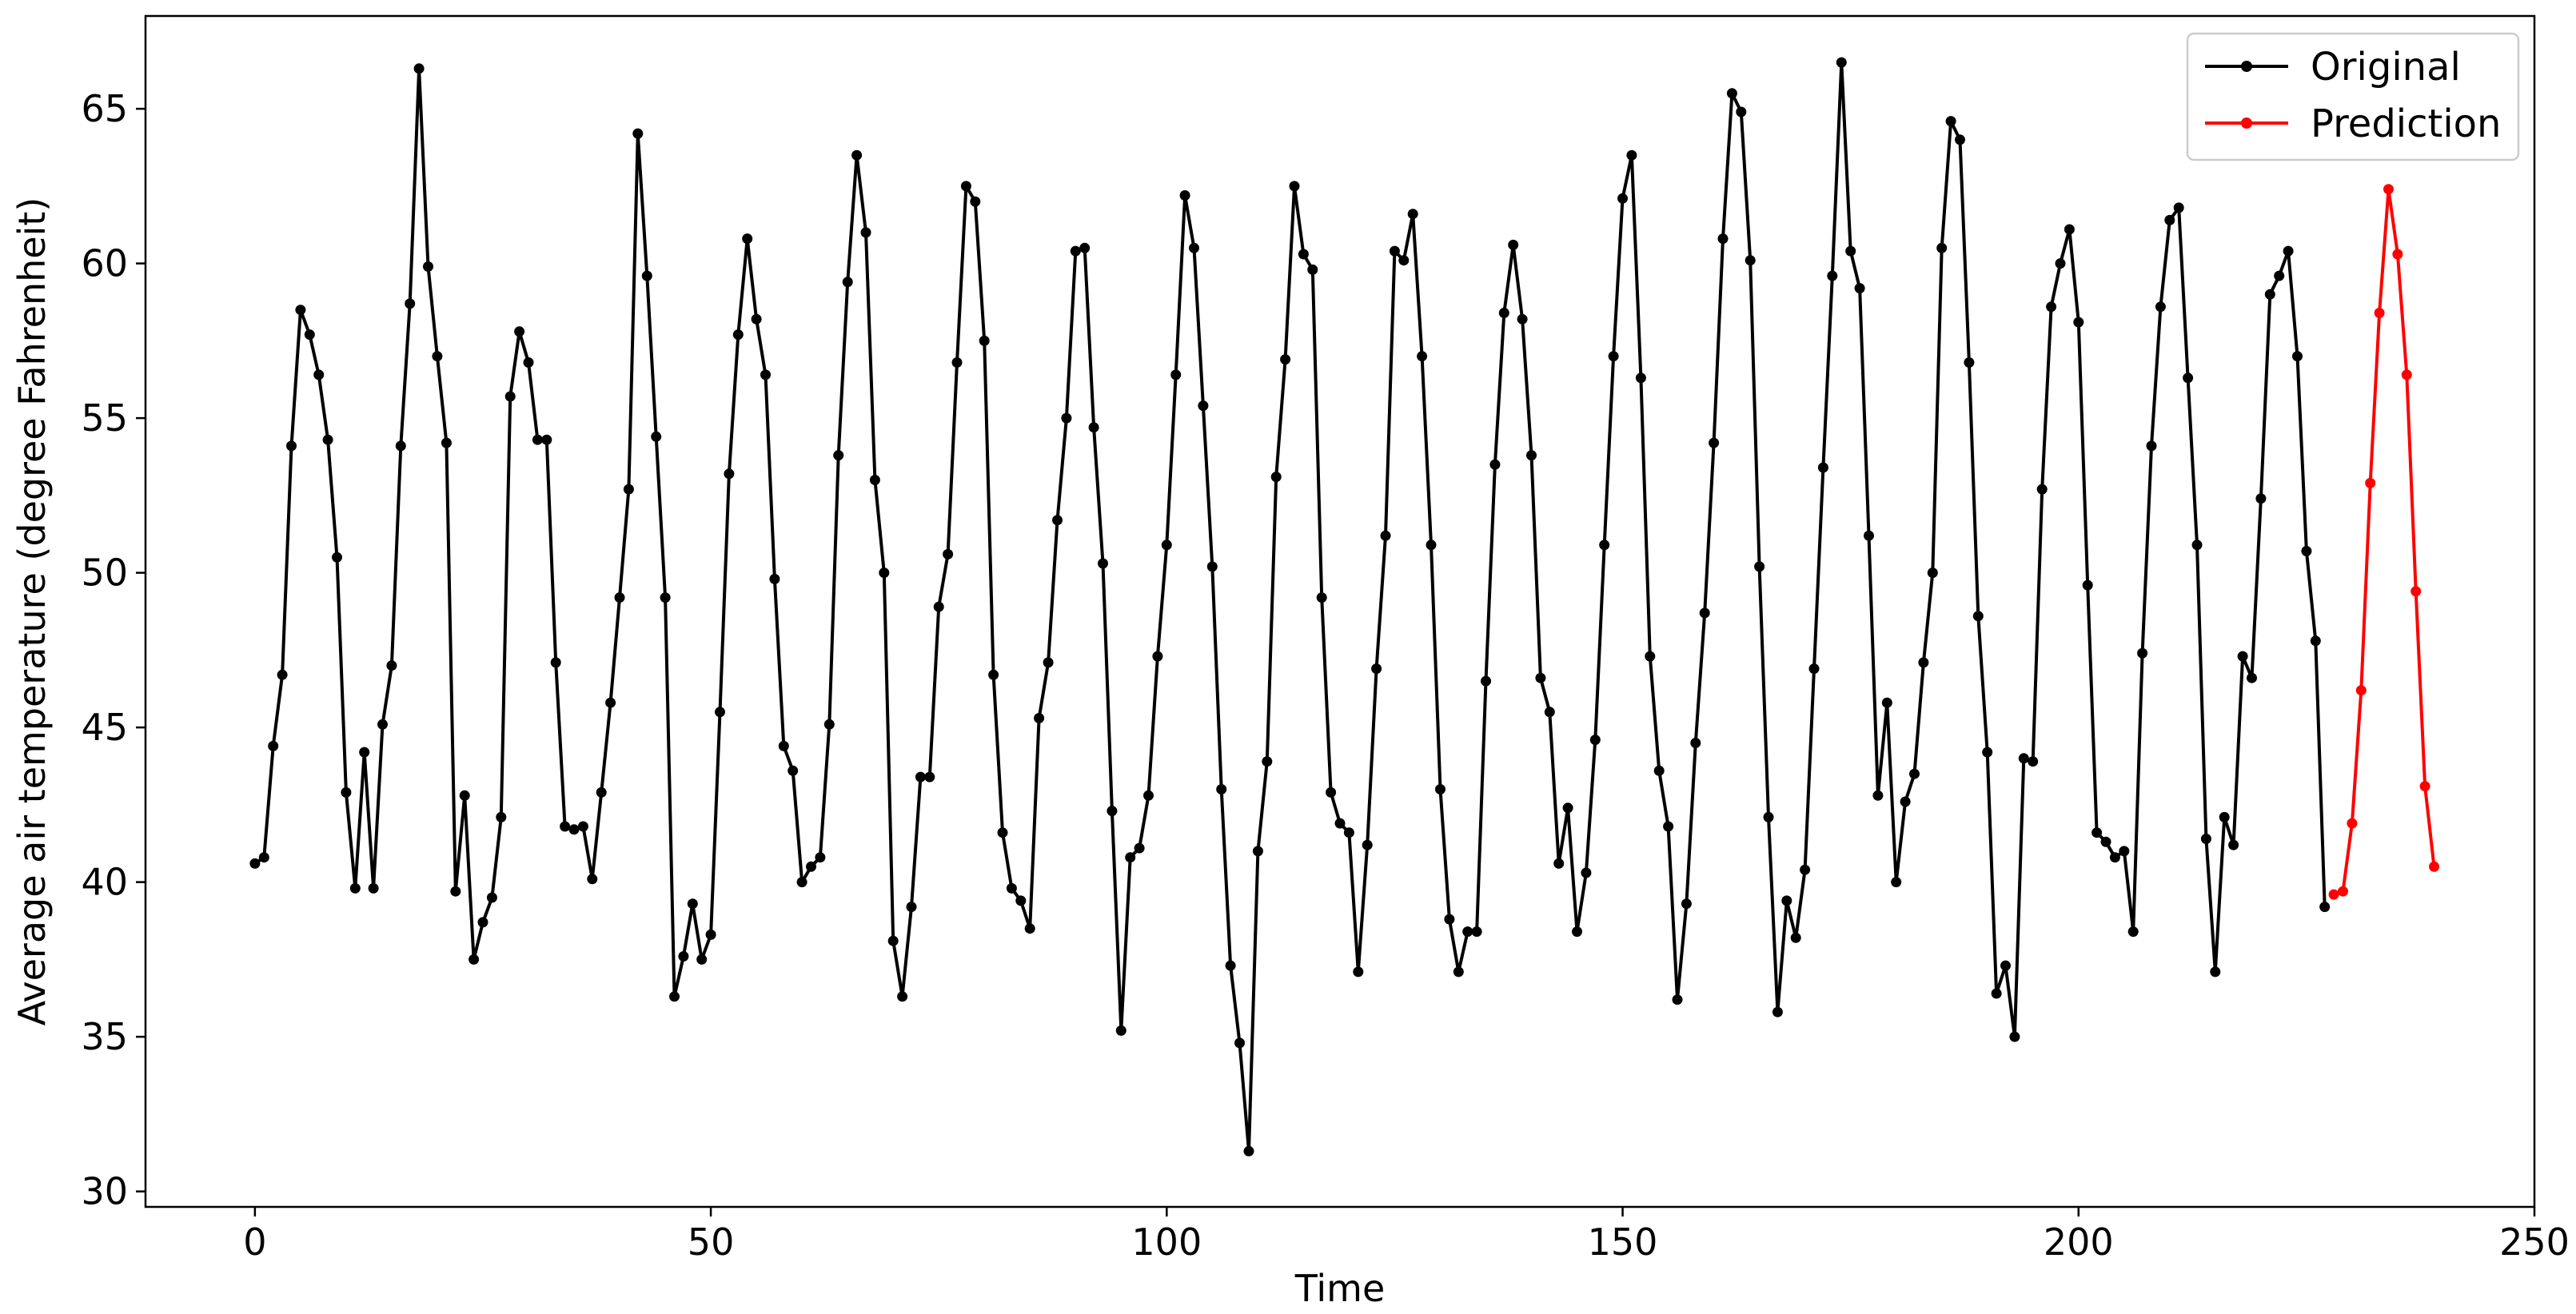 The height and width of the screenshot is (1314, 2576). Describe the element at coordinates (114, 650) in the screenshot. I see `y-axis: 30 35 40 45 50 55 60 65` at that location.